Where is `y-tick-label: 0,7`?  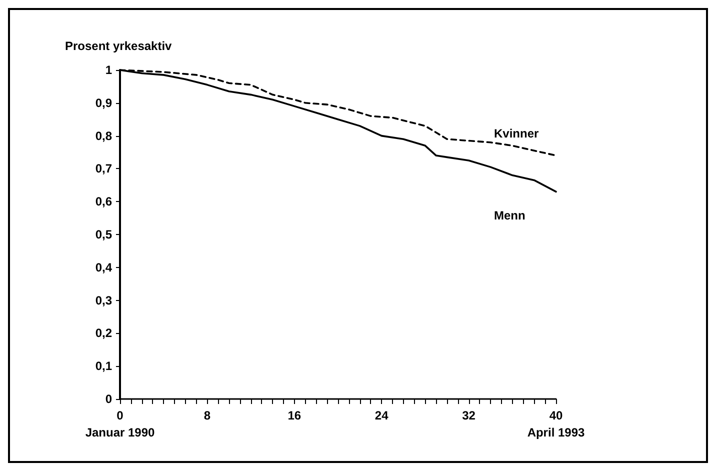 y-tick-label: 0,7 is located at coordinates (103, 169).